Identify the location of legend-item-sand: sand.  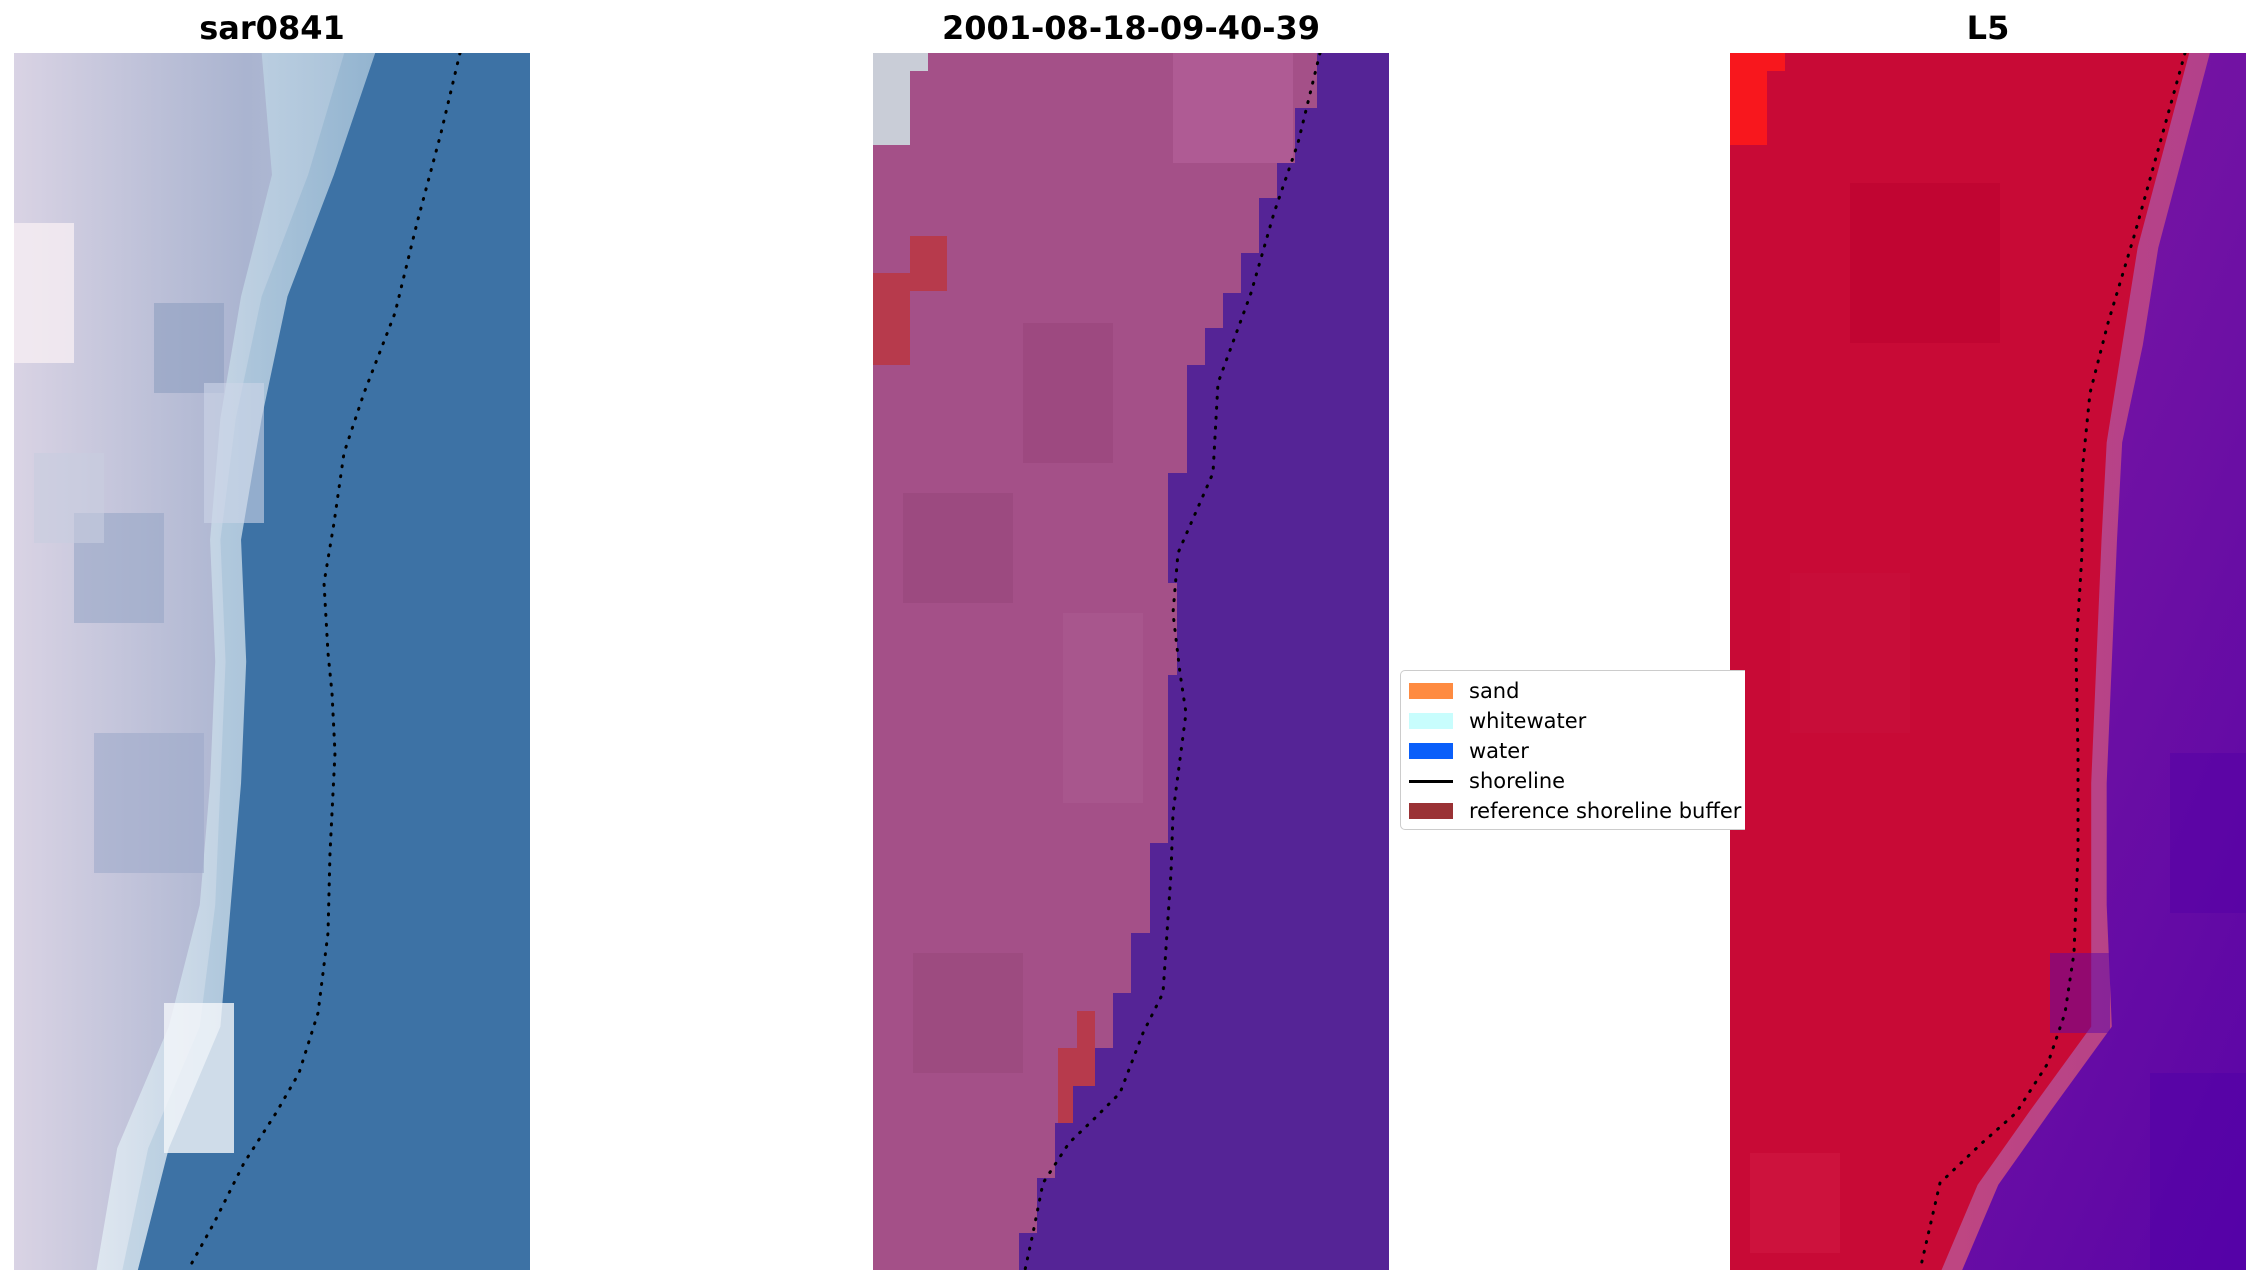
(1464, 691).